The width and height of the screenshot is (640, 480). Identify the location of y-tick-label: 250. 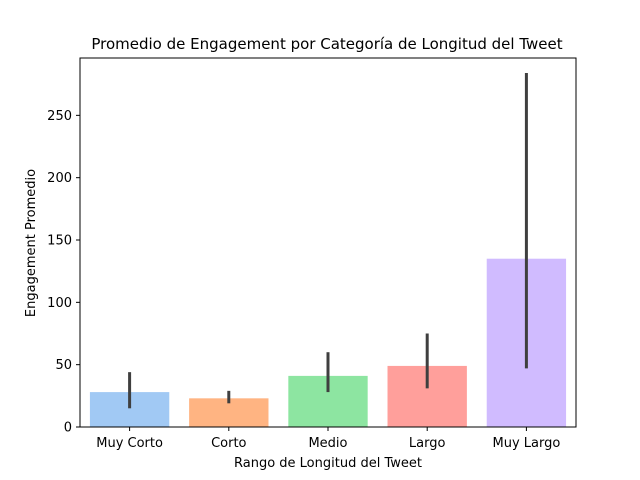
(59, 116).